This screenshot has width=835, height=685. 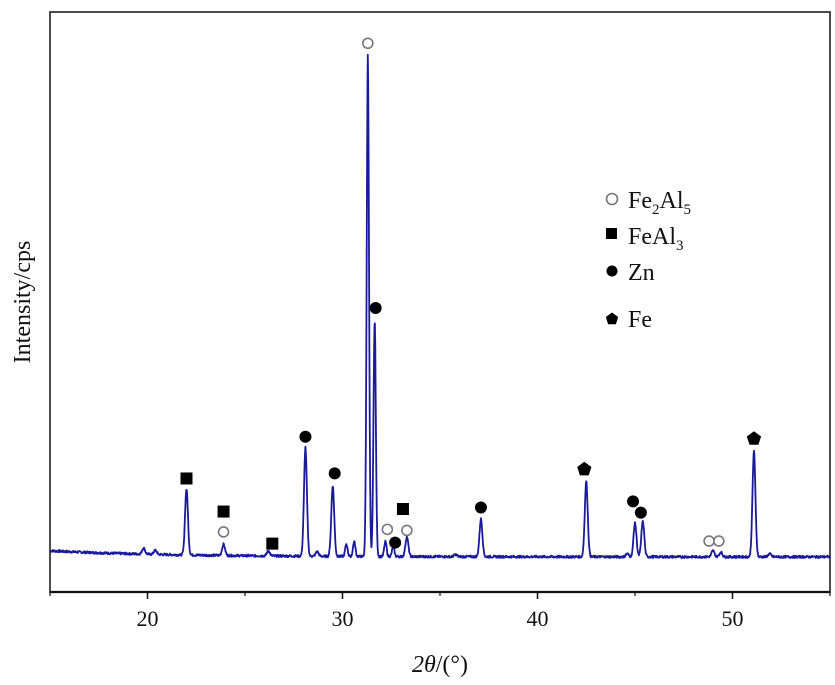 I want to click on pentagon-icon, so click(x=612, y=318).